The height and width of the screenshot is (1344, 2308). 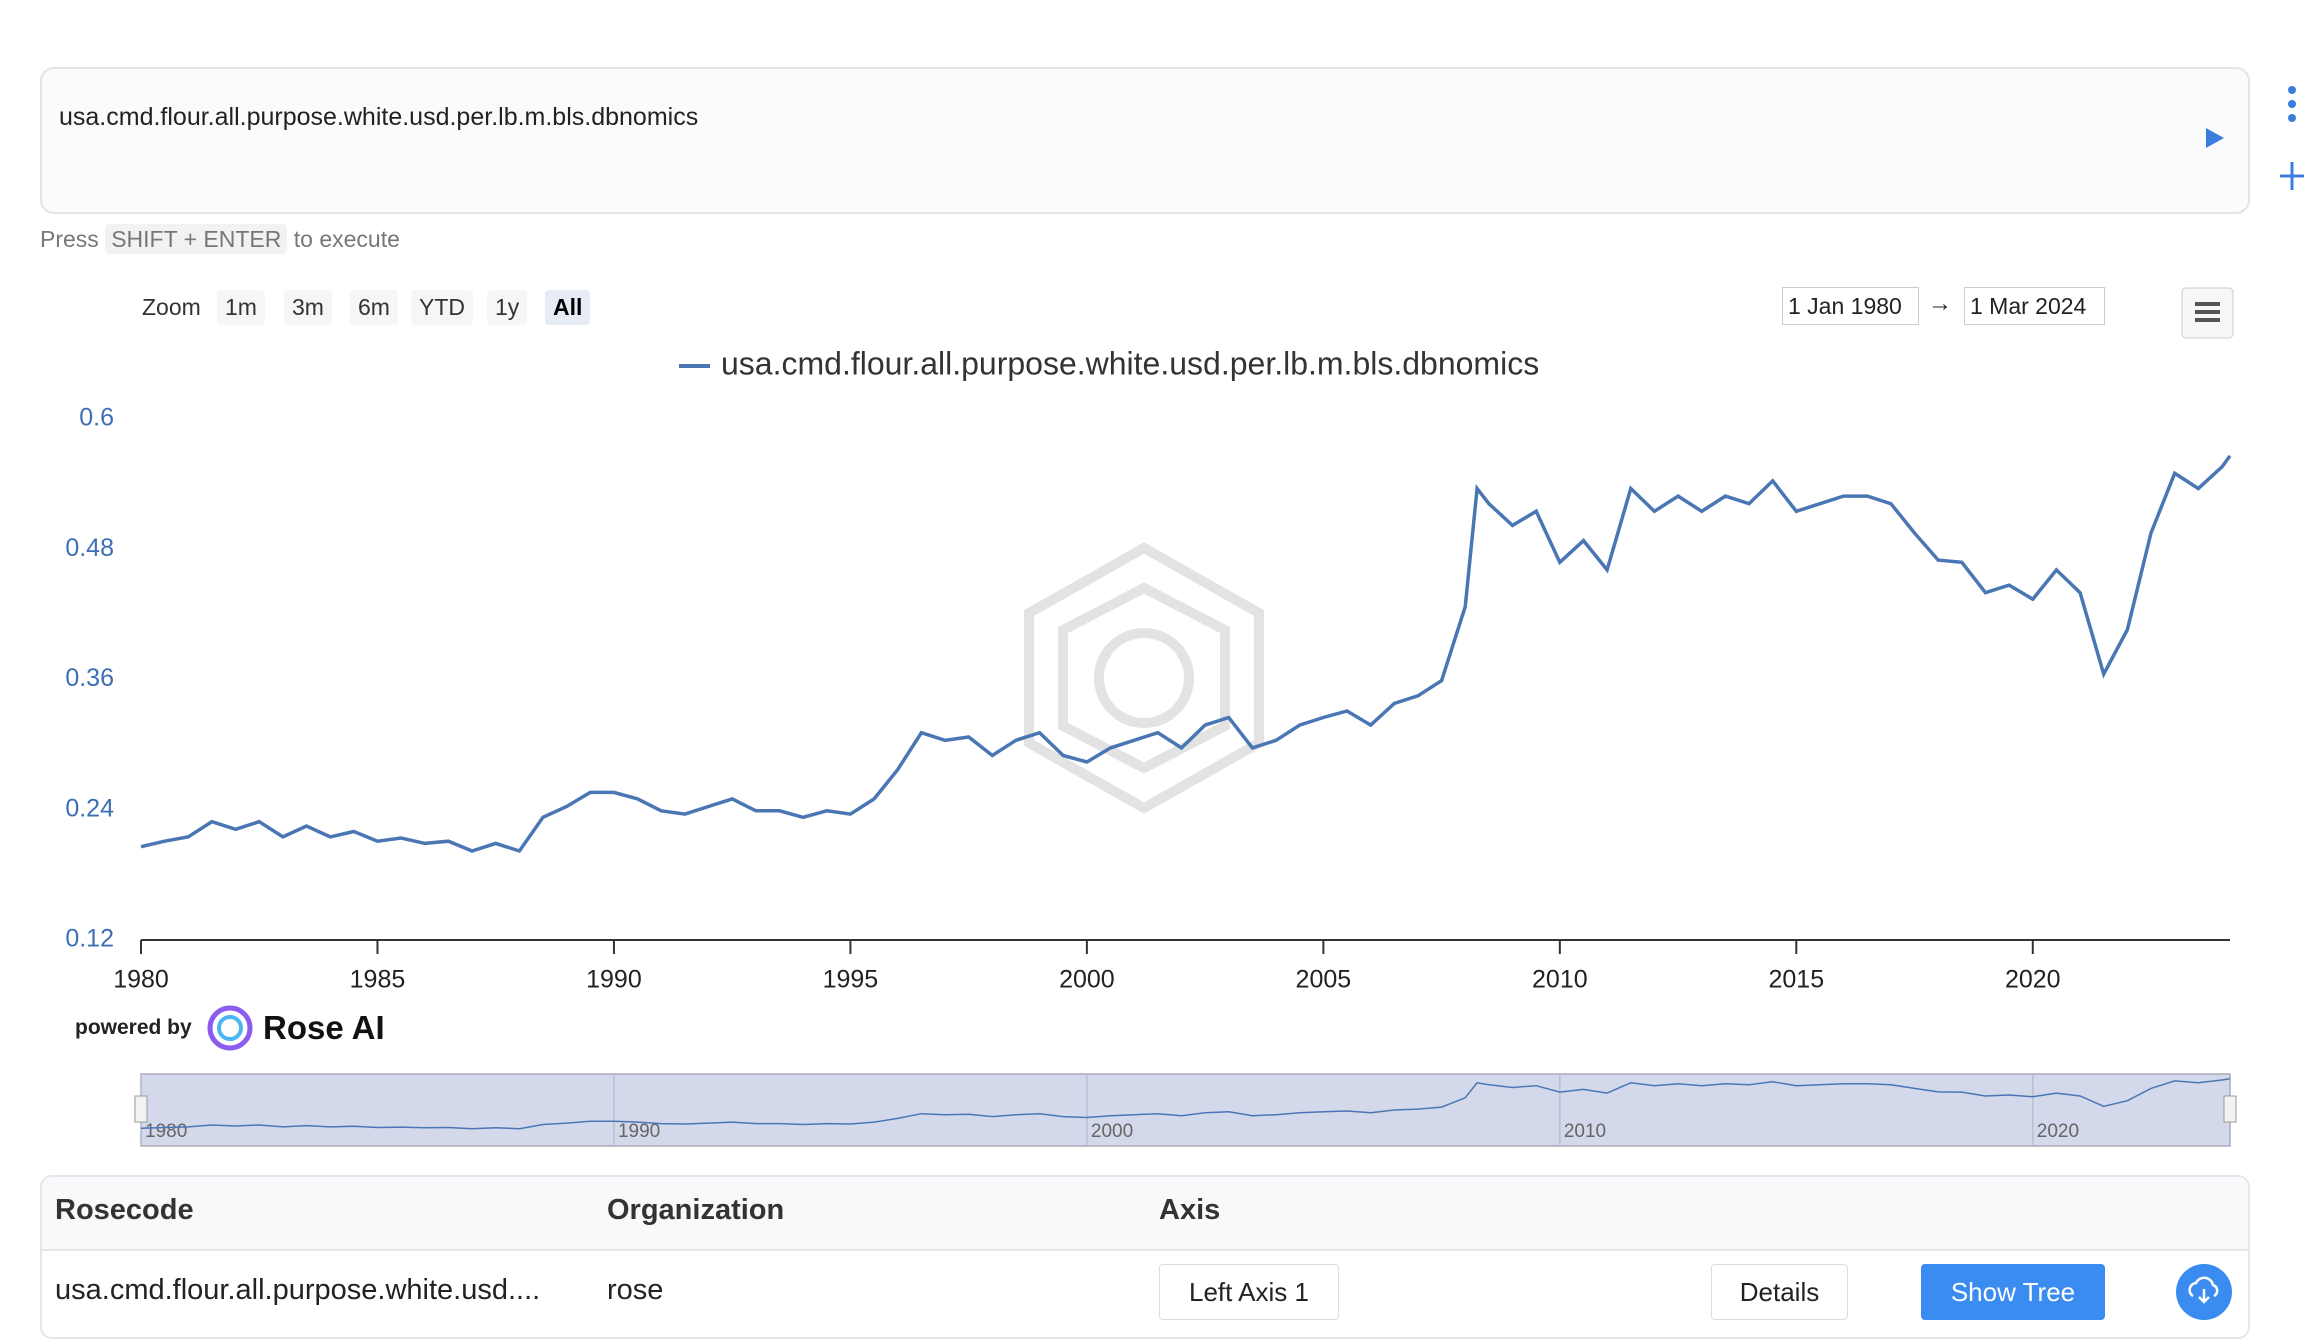 I want to click on hint: Press SHIFT + ENTER to execute, so click(x=220, y=239).